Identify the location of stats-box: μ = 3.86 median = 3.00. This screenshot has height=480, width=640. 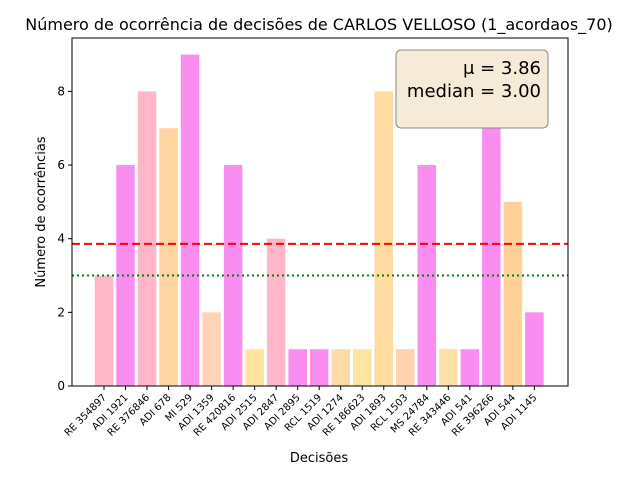
(472, 89).